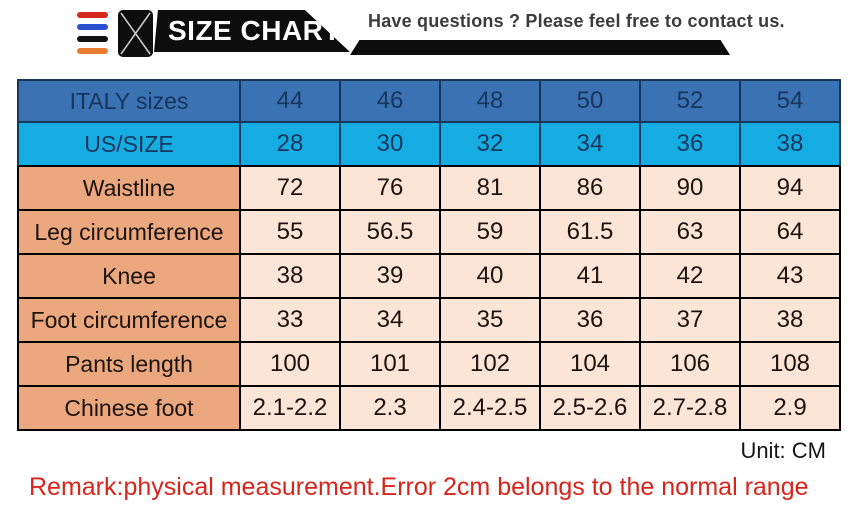  I want to click on size-value-cell: 35, so click(491, 321).